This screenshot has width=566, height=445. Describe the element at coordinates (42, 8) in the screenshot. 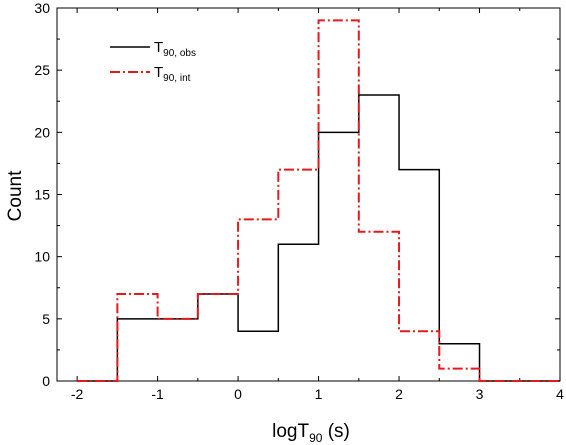

I see `y-tick-label: 30` at that location.